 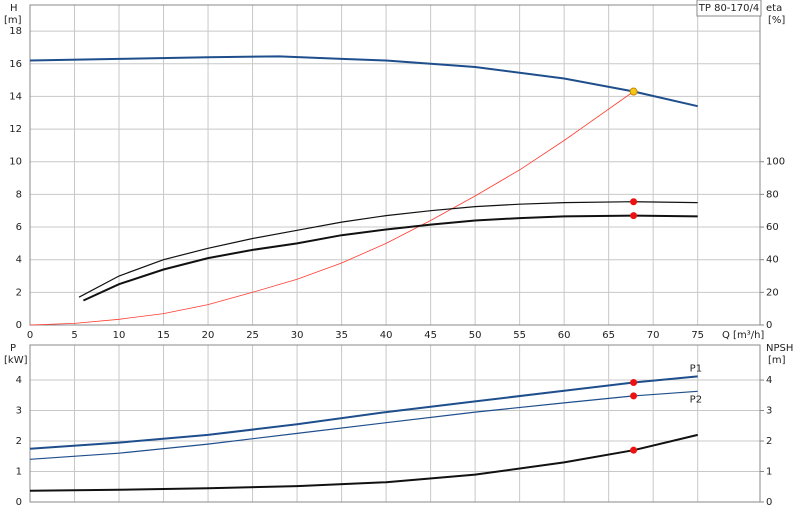 I want to click on x-tick-label: 50, so click(x=475, y=335).